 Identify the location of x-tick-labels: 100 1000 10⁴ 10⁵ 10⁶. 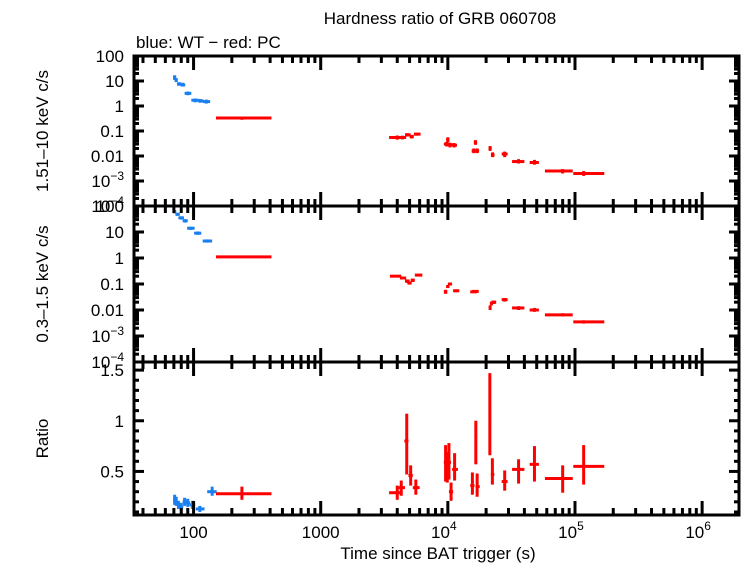
(445, 530).